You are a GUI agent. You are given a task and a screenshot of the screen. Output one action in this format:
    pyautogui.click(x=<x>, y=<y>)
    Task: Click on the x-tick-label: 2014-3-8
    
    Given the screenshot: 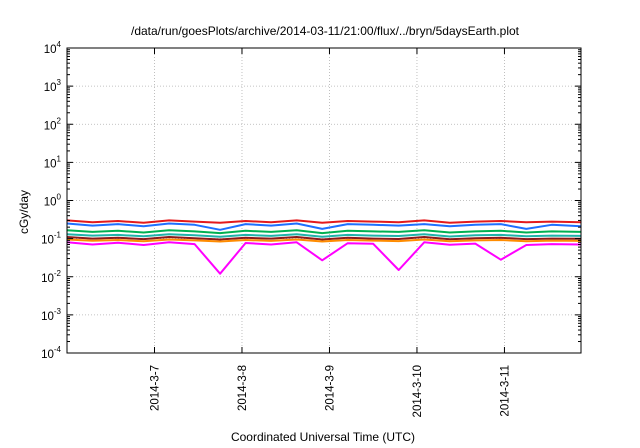 What is the action you would take?
    pyautogui.click(x=243, y=388)
    